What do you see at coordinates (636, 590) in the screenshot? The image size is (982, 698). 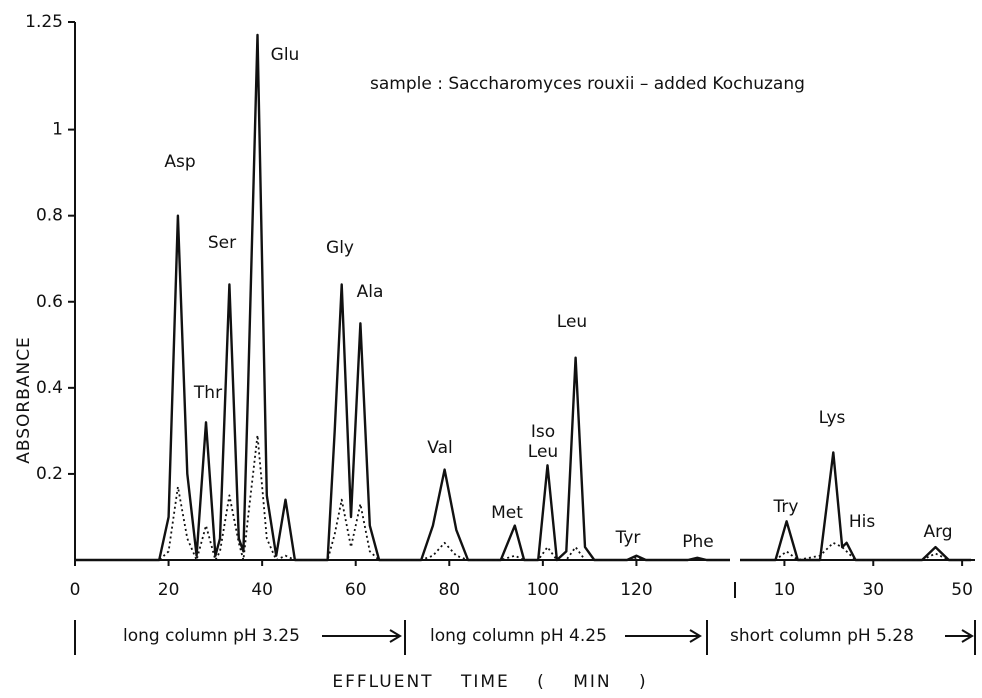 I see `x-tick-label: 120` at bounding box center [636, 590].